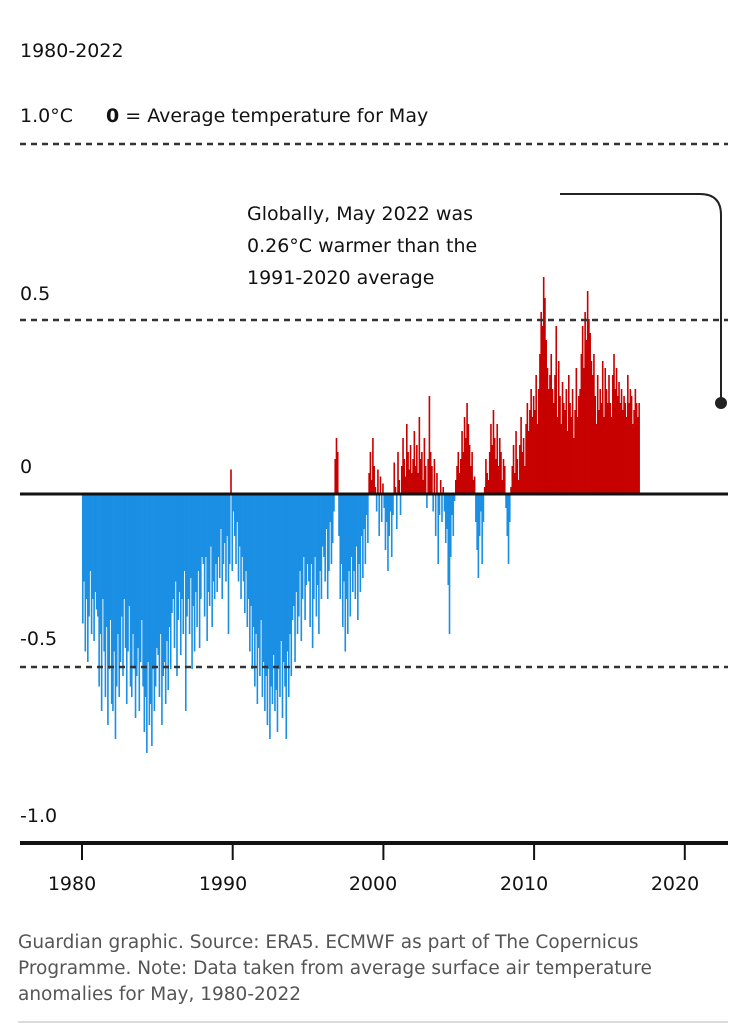 This screenshot has width=748, height=1024. What do you see at coordinates (72, 884) in the screenshot?
I see `x-tick-label-1980: 1980` at bounding box center [72, 884].